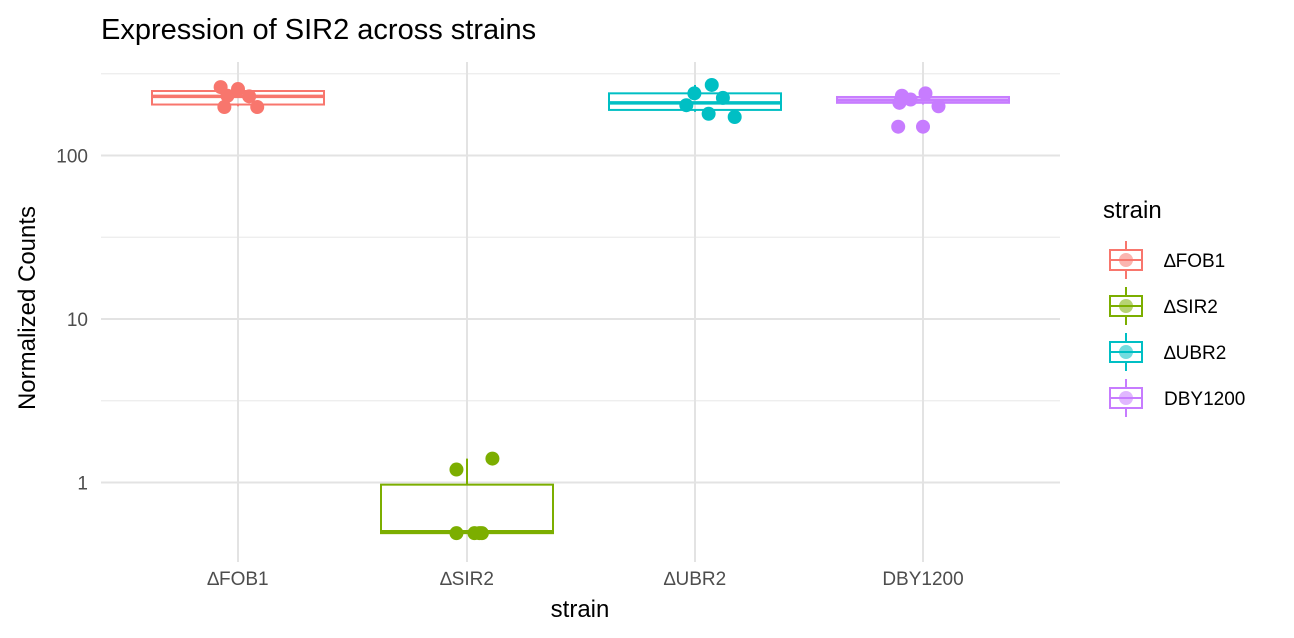  I want to click on y-tick-labels: 1 10 100, so click(72, 321).